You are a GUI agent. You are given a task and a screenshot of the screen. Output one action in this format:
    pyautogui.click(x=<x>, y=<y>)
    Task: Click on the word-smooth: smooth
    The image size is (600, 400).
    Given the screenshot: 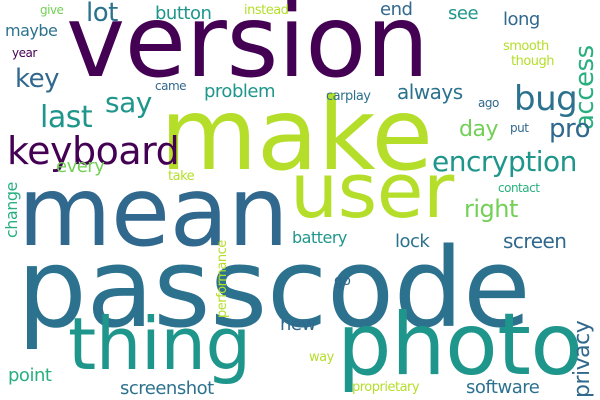 What is the action you would take?
    pyautogui.click(x=526, y=46)
    